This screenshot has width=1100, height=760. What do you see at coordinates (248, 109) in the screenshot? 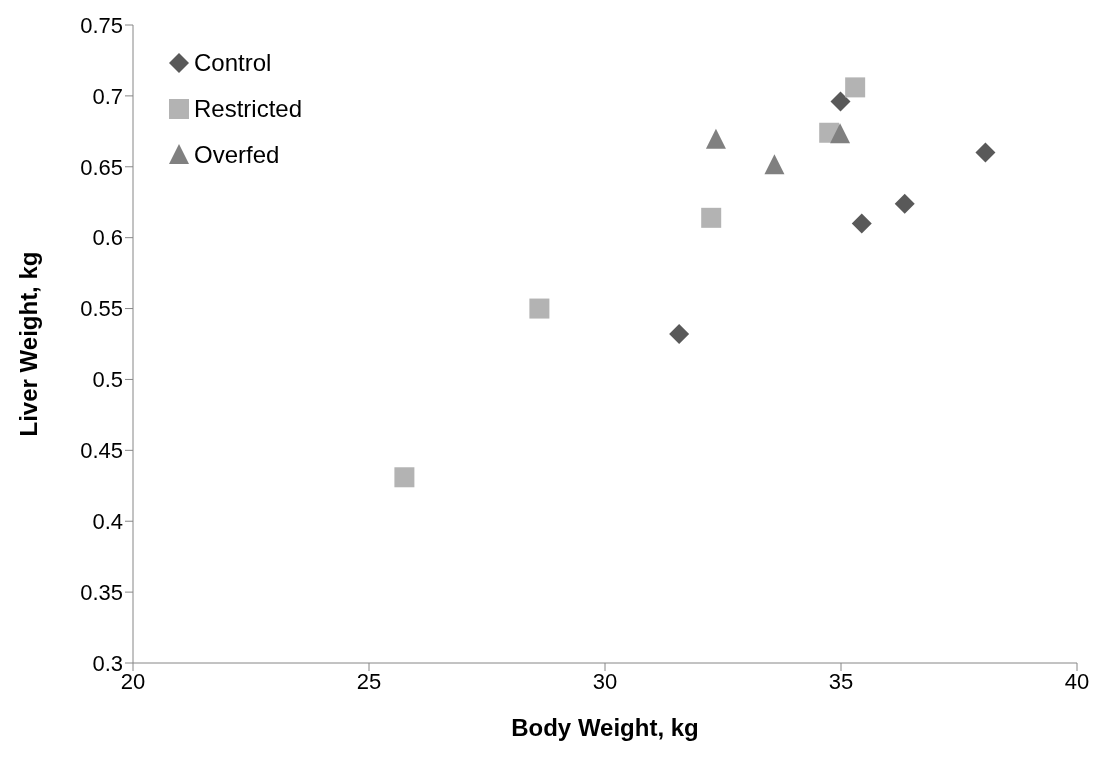
I see `legend-label: Restricted` at bounding box center [248, 109].